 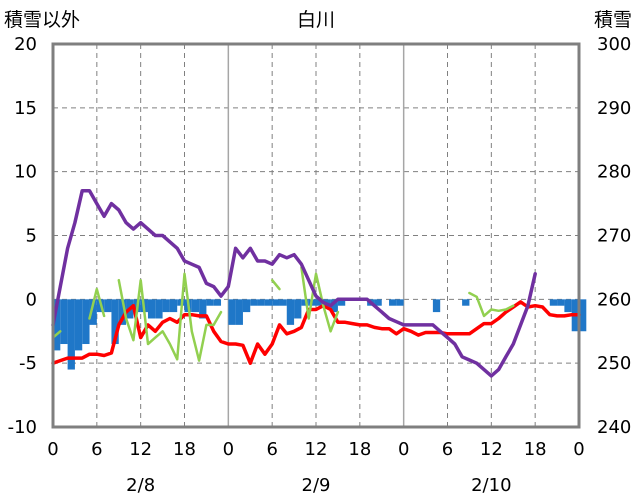 What do you see at coordinates (22, 427) in the screenshot?
I see `left-tick-label: -10` at bounding box center [22, 427].